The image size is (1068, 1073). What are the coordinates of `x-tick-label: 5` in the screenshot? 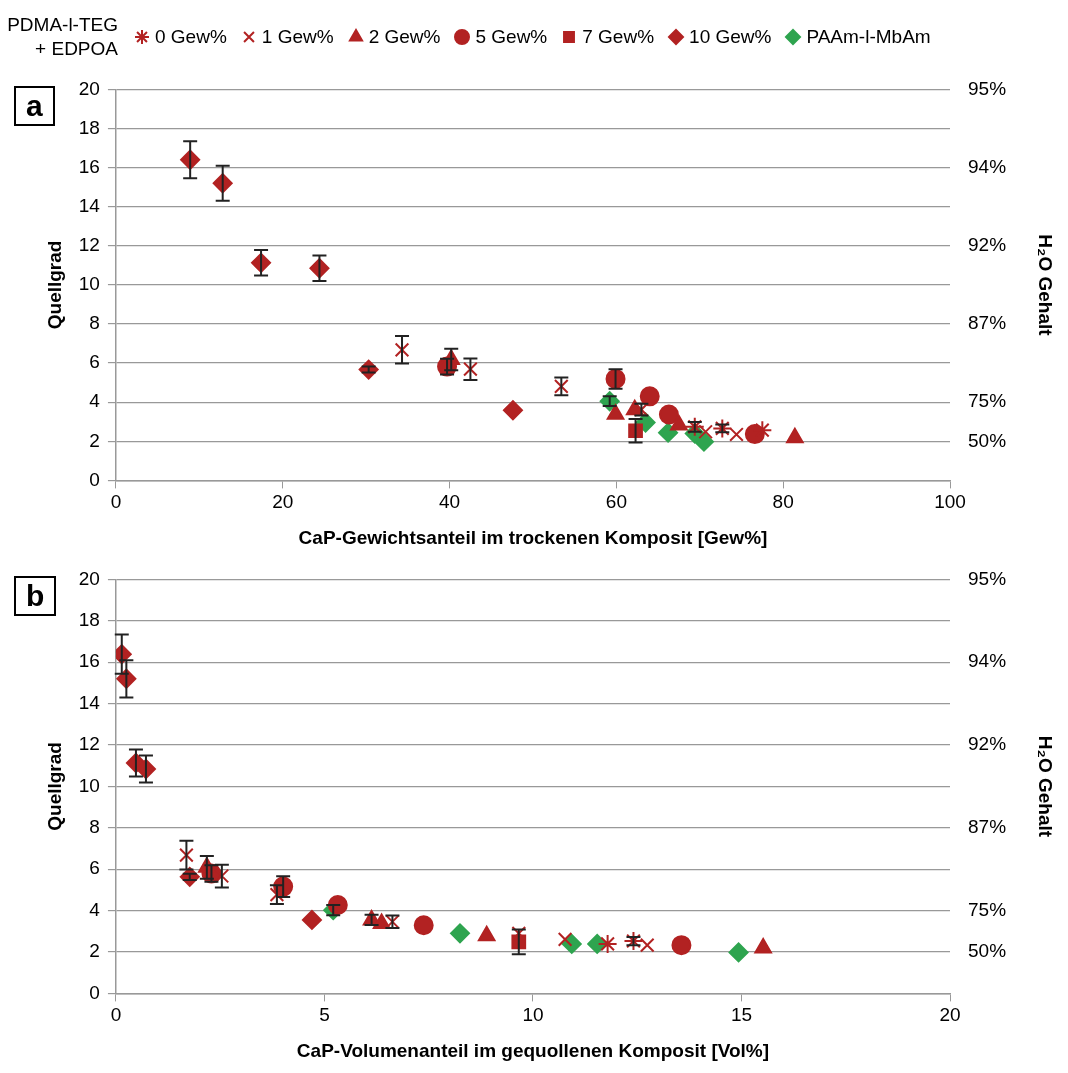 It's located at (324, 1015).